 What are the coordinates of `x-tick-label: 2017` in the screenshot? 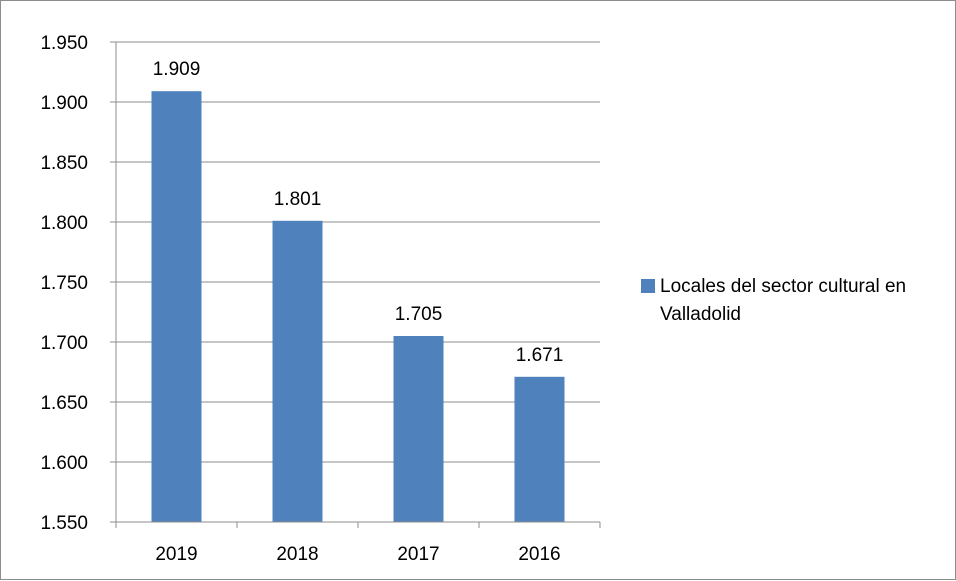 It's located at (418, 554).